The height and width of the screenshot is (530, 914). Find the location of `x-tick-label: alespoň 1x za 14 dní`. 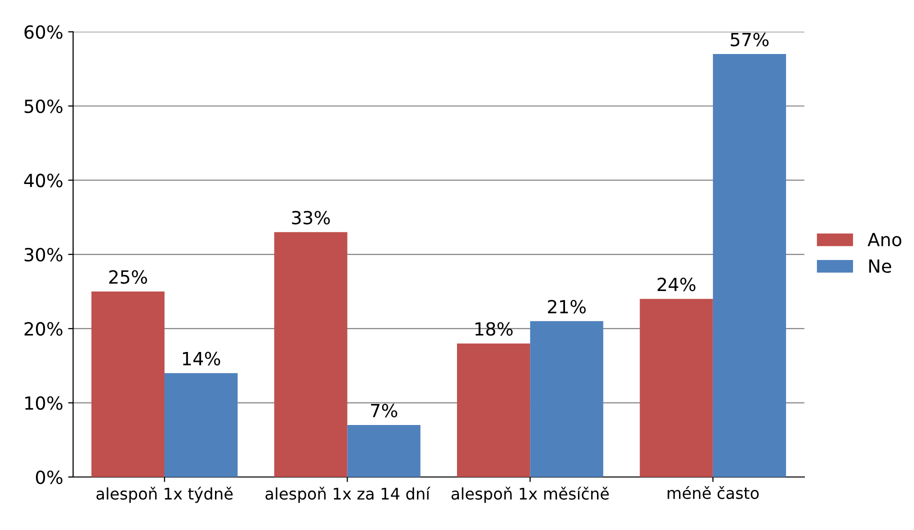

x-tick-label: alespoň 1x za 14 dní is located at coordinates (348, 494).